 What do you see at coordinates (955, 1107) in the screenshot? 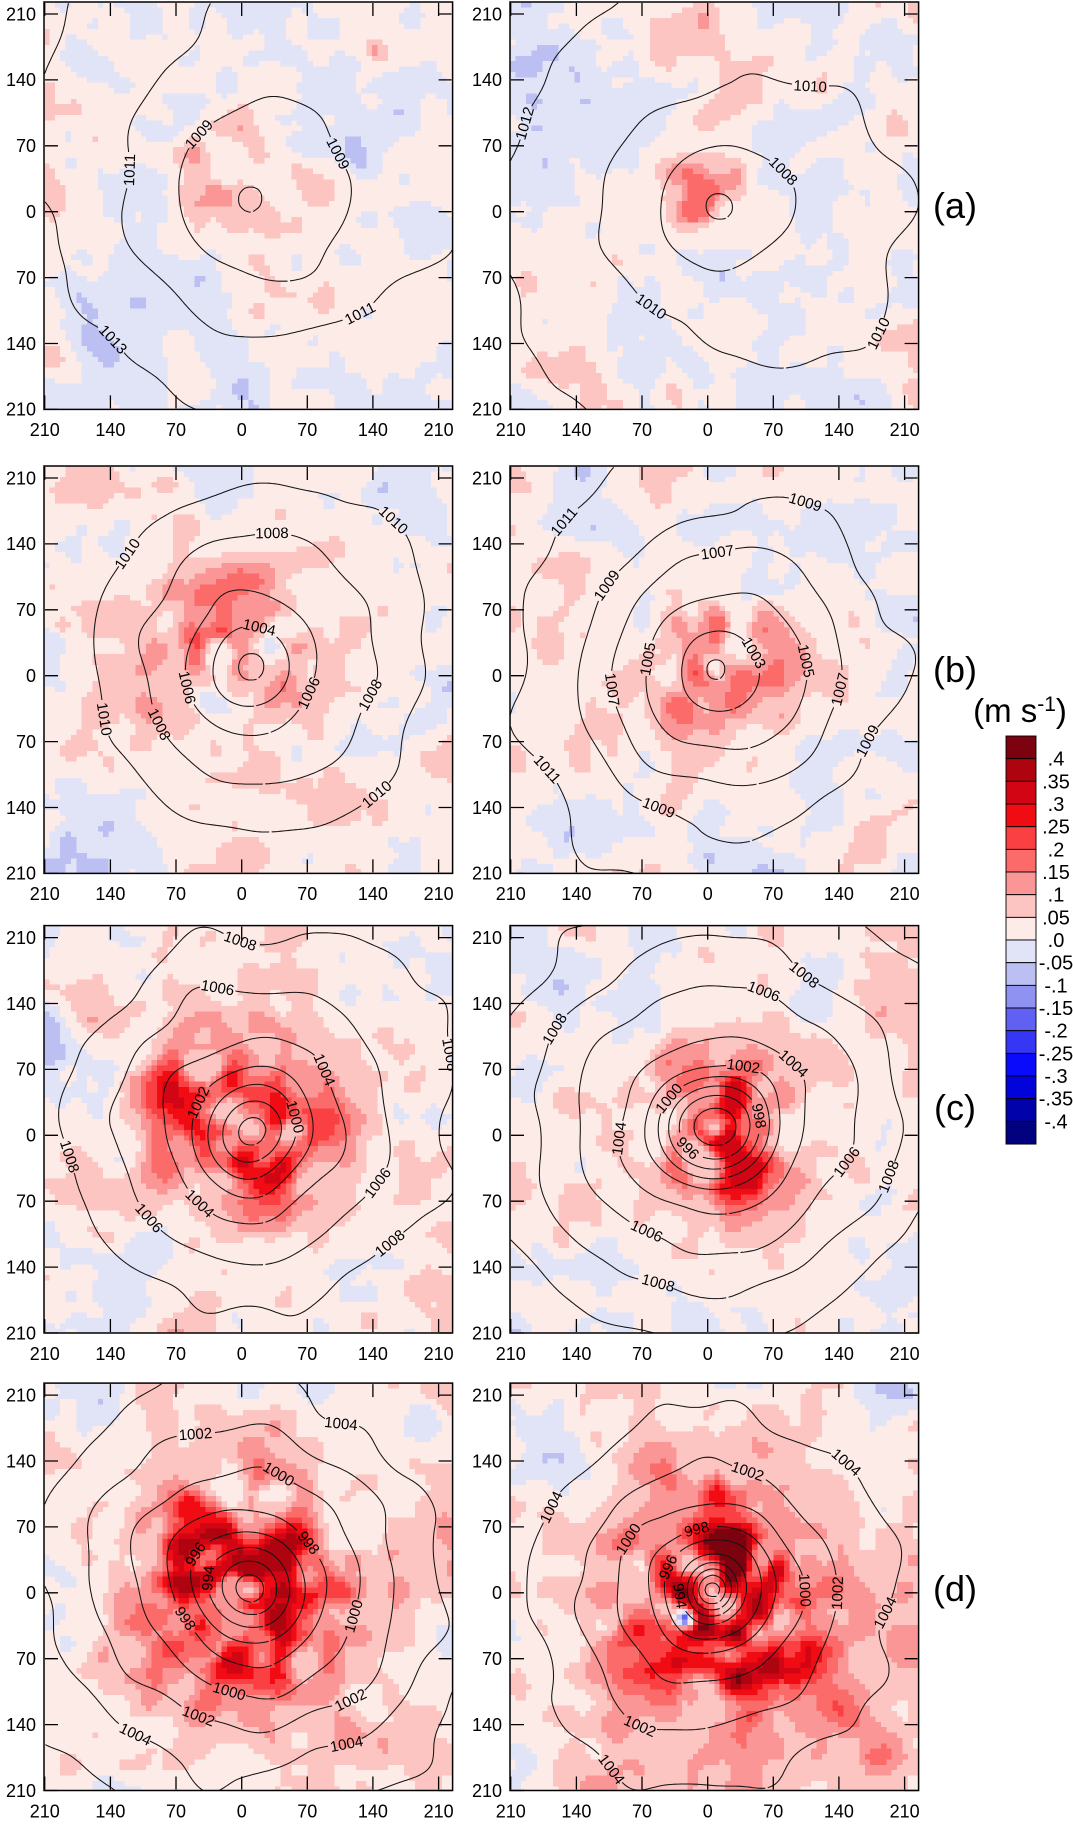
I see `svg-text: (c)` at bounding box center [955, 1107].